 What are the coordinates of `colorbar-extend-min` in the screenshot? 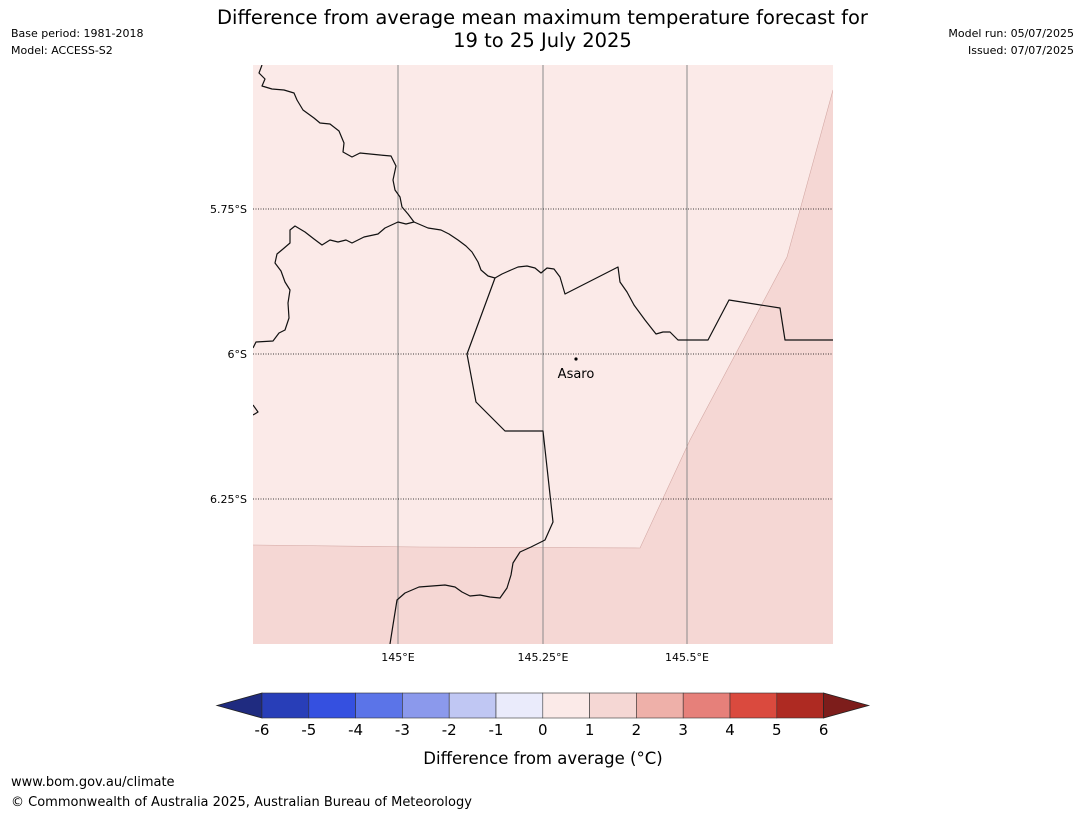 It's located at (239, 705).